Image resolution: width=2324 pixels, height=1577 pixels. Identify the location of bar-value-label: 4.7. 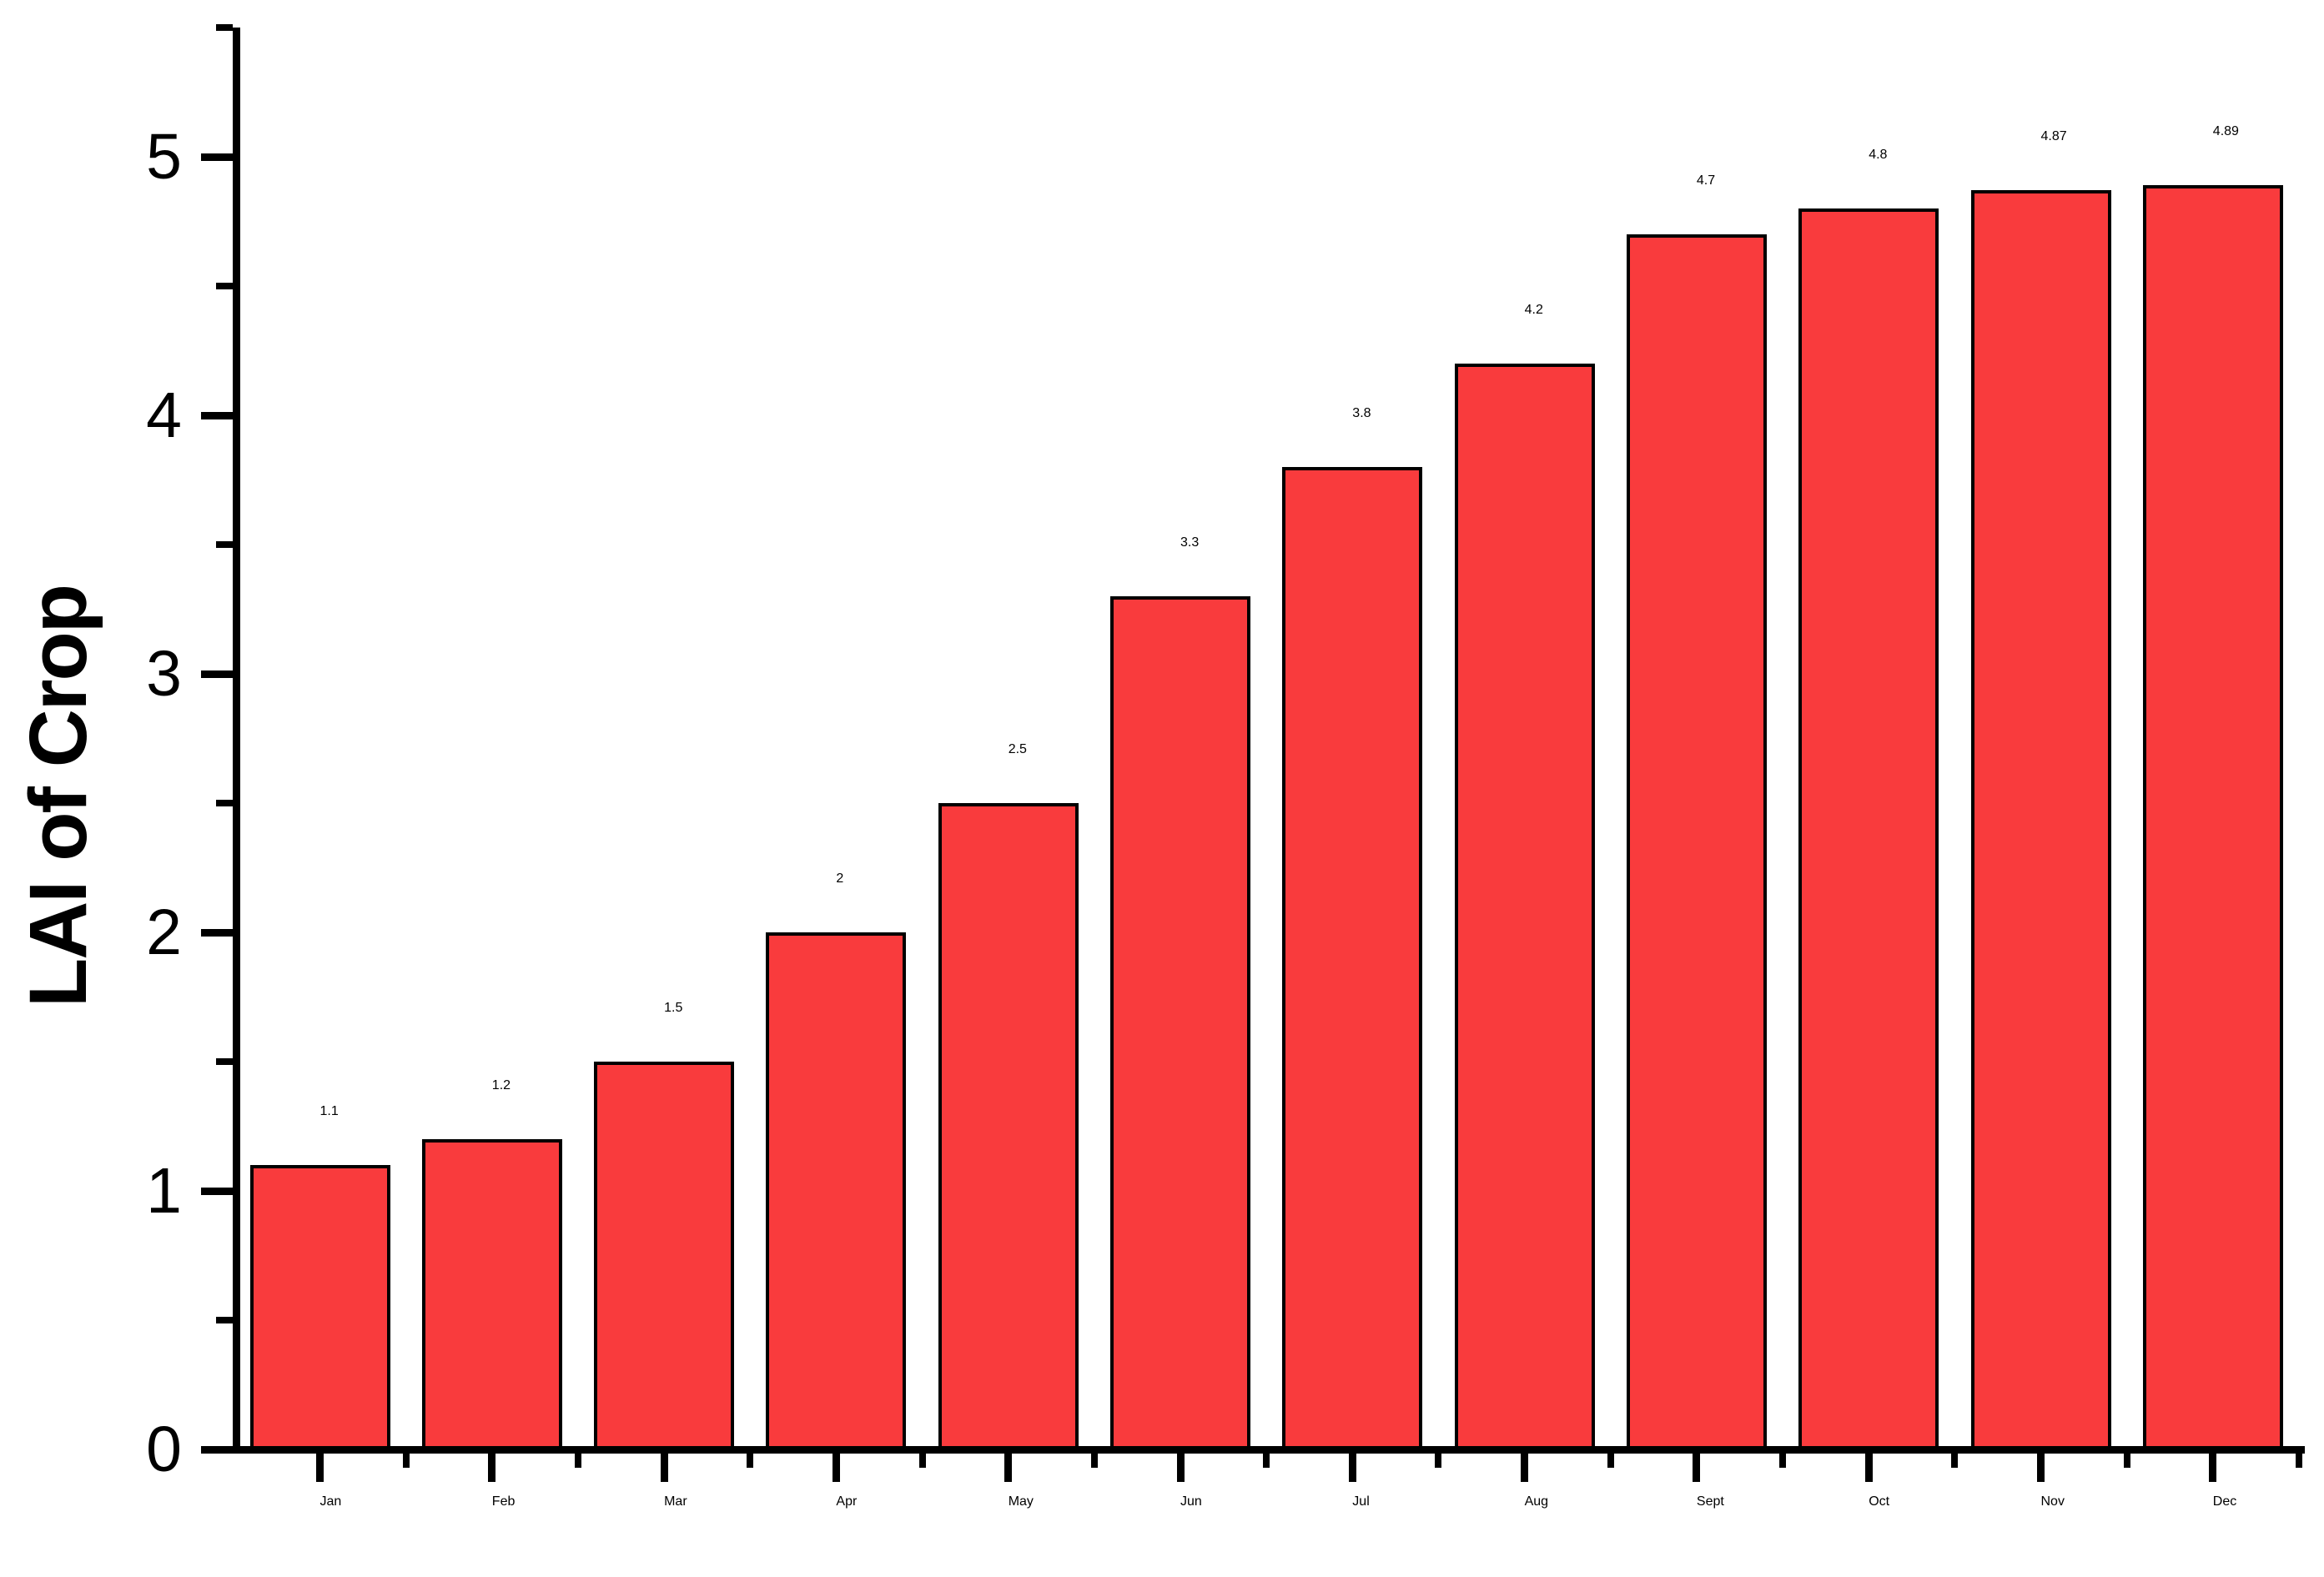
(1706, 180).